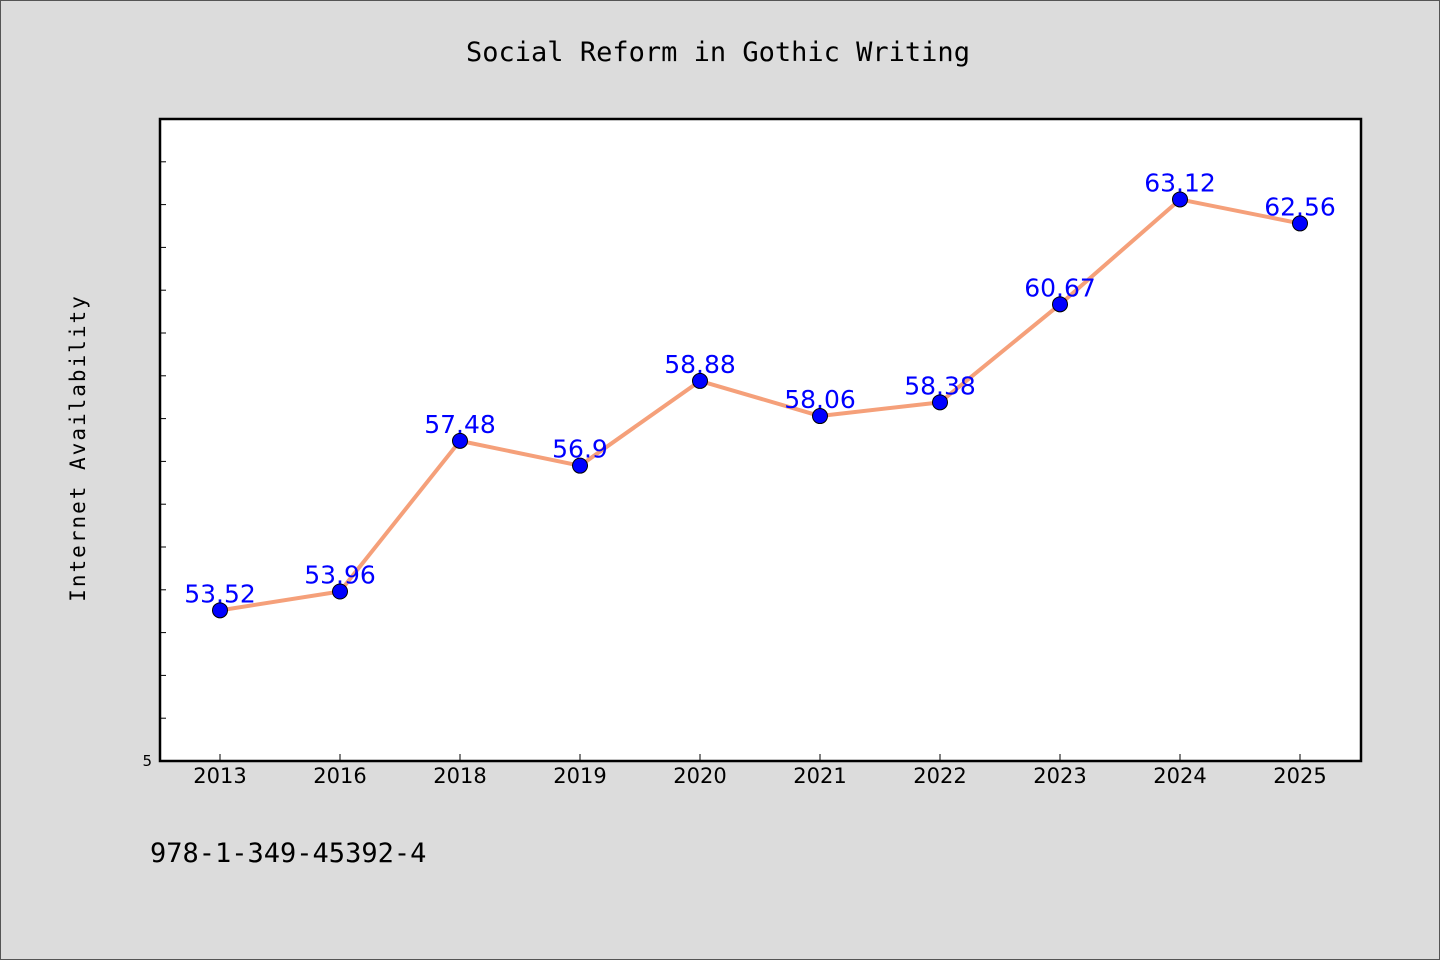 Image resolution: width=1440 pixels, height=960 pixels. I want to click on x-tick-label: 2016, so click(339, 776).